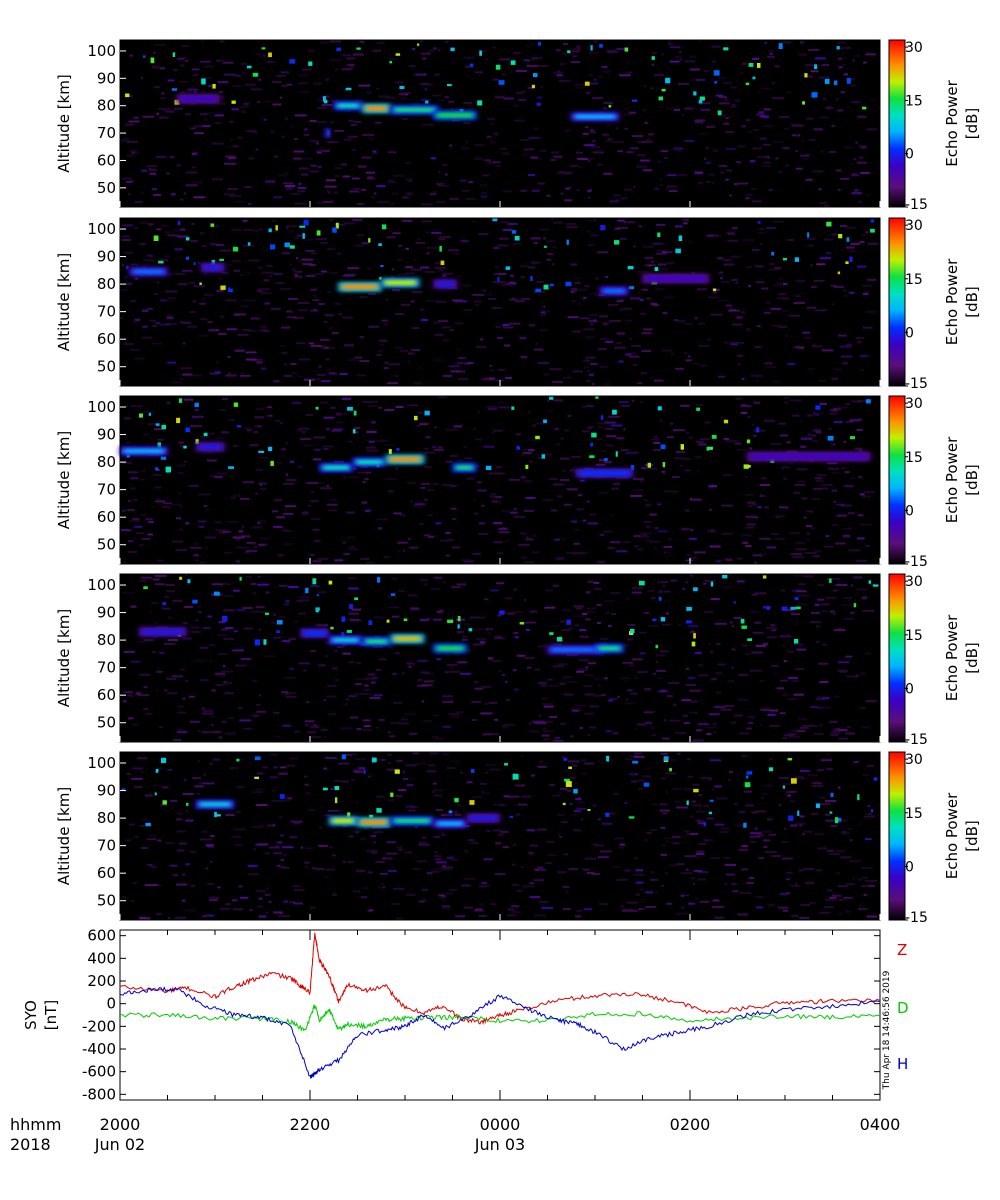  What do you see at coordinates (119, 1144) in the screenshot?
I see `xtick-date-label: Jun 02` at bounding box center [119, 1144].